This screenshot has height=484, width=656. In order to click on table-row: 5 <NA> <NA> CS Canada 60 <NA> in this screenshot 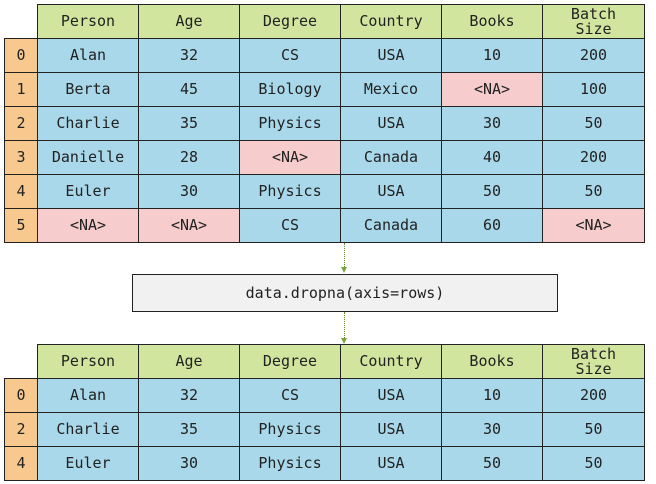, I will do `click(324, 225)`.